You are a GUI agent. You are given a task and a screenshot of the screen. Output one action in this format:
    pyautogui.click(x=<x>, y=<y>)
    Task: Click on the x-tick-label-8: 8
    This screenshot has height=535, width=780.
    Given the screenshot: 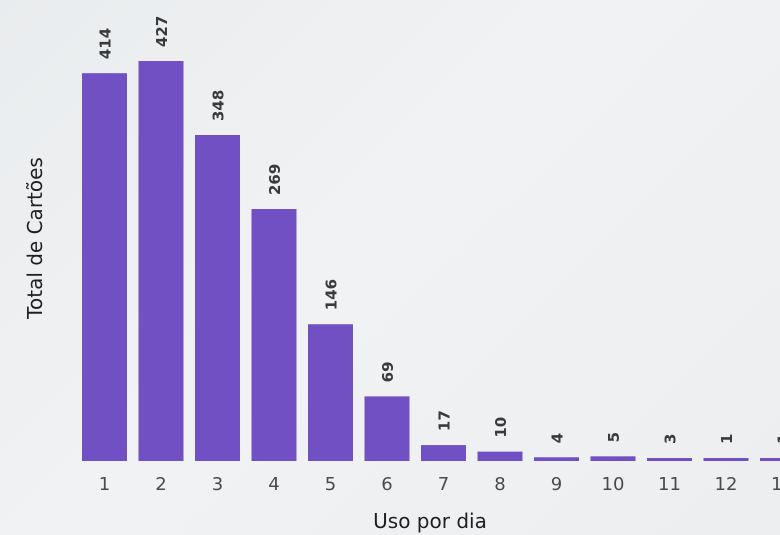 What is the action you would take?
    pyautogui.click(x=499, y=484)
    